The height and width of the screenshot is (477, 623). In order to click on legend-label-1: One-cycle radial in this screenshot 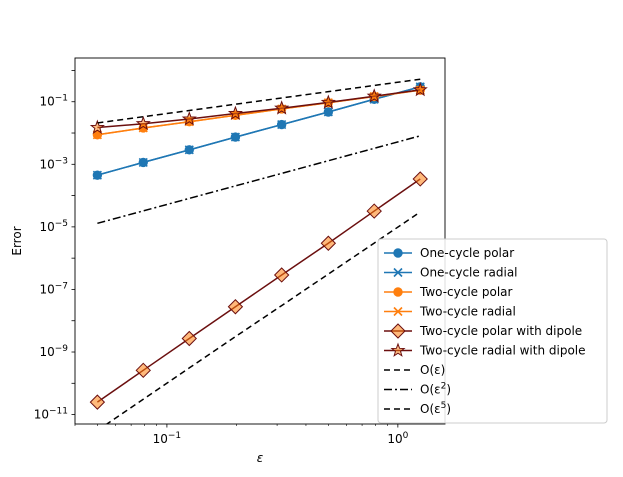, I will do `click(469, 273)`.